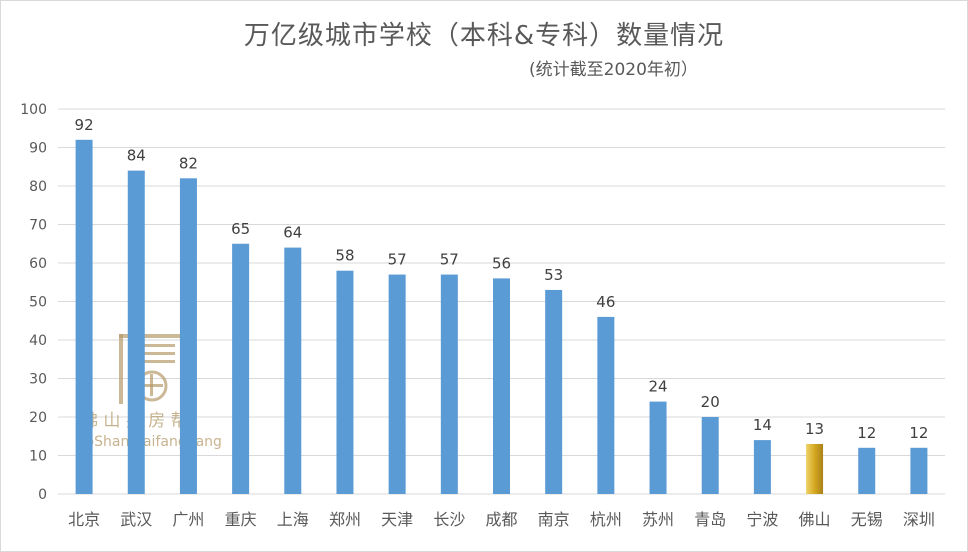  I want to click on data-label: 14, so click(762, 425).